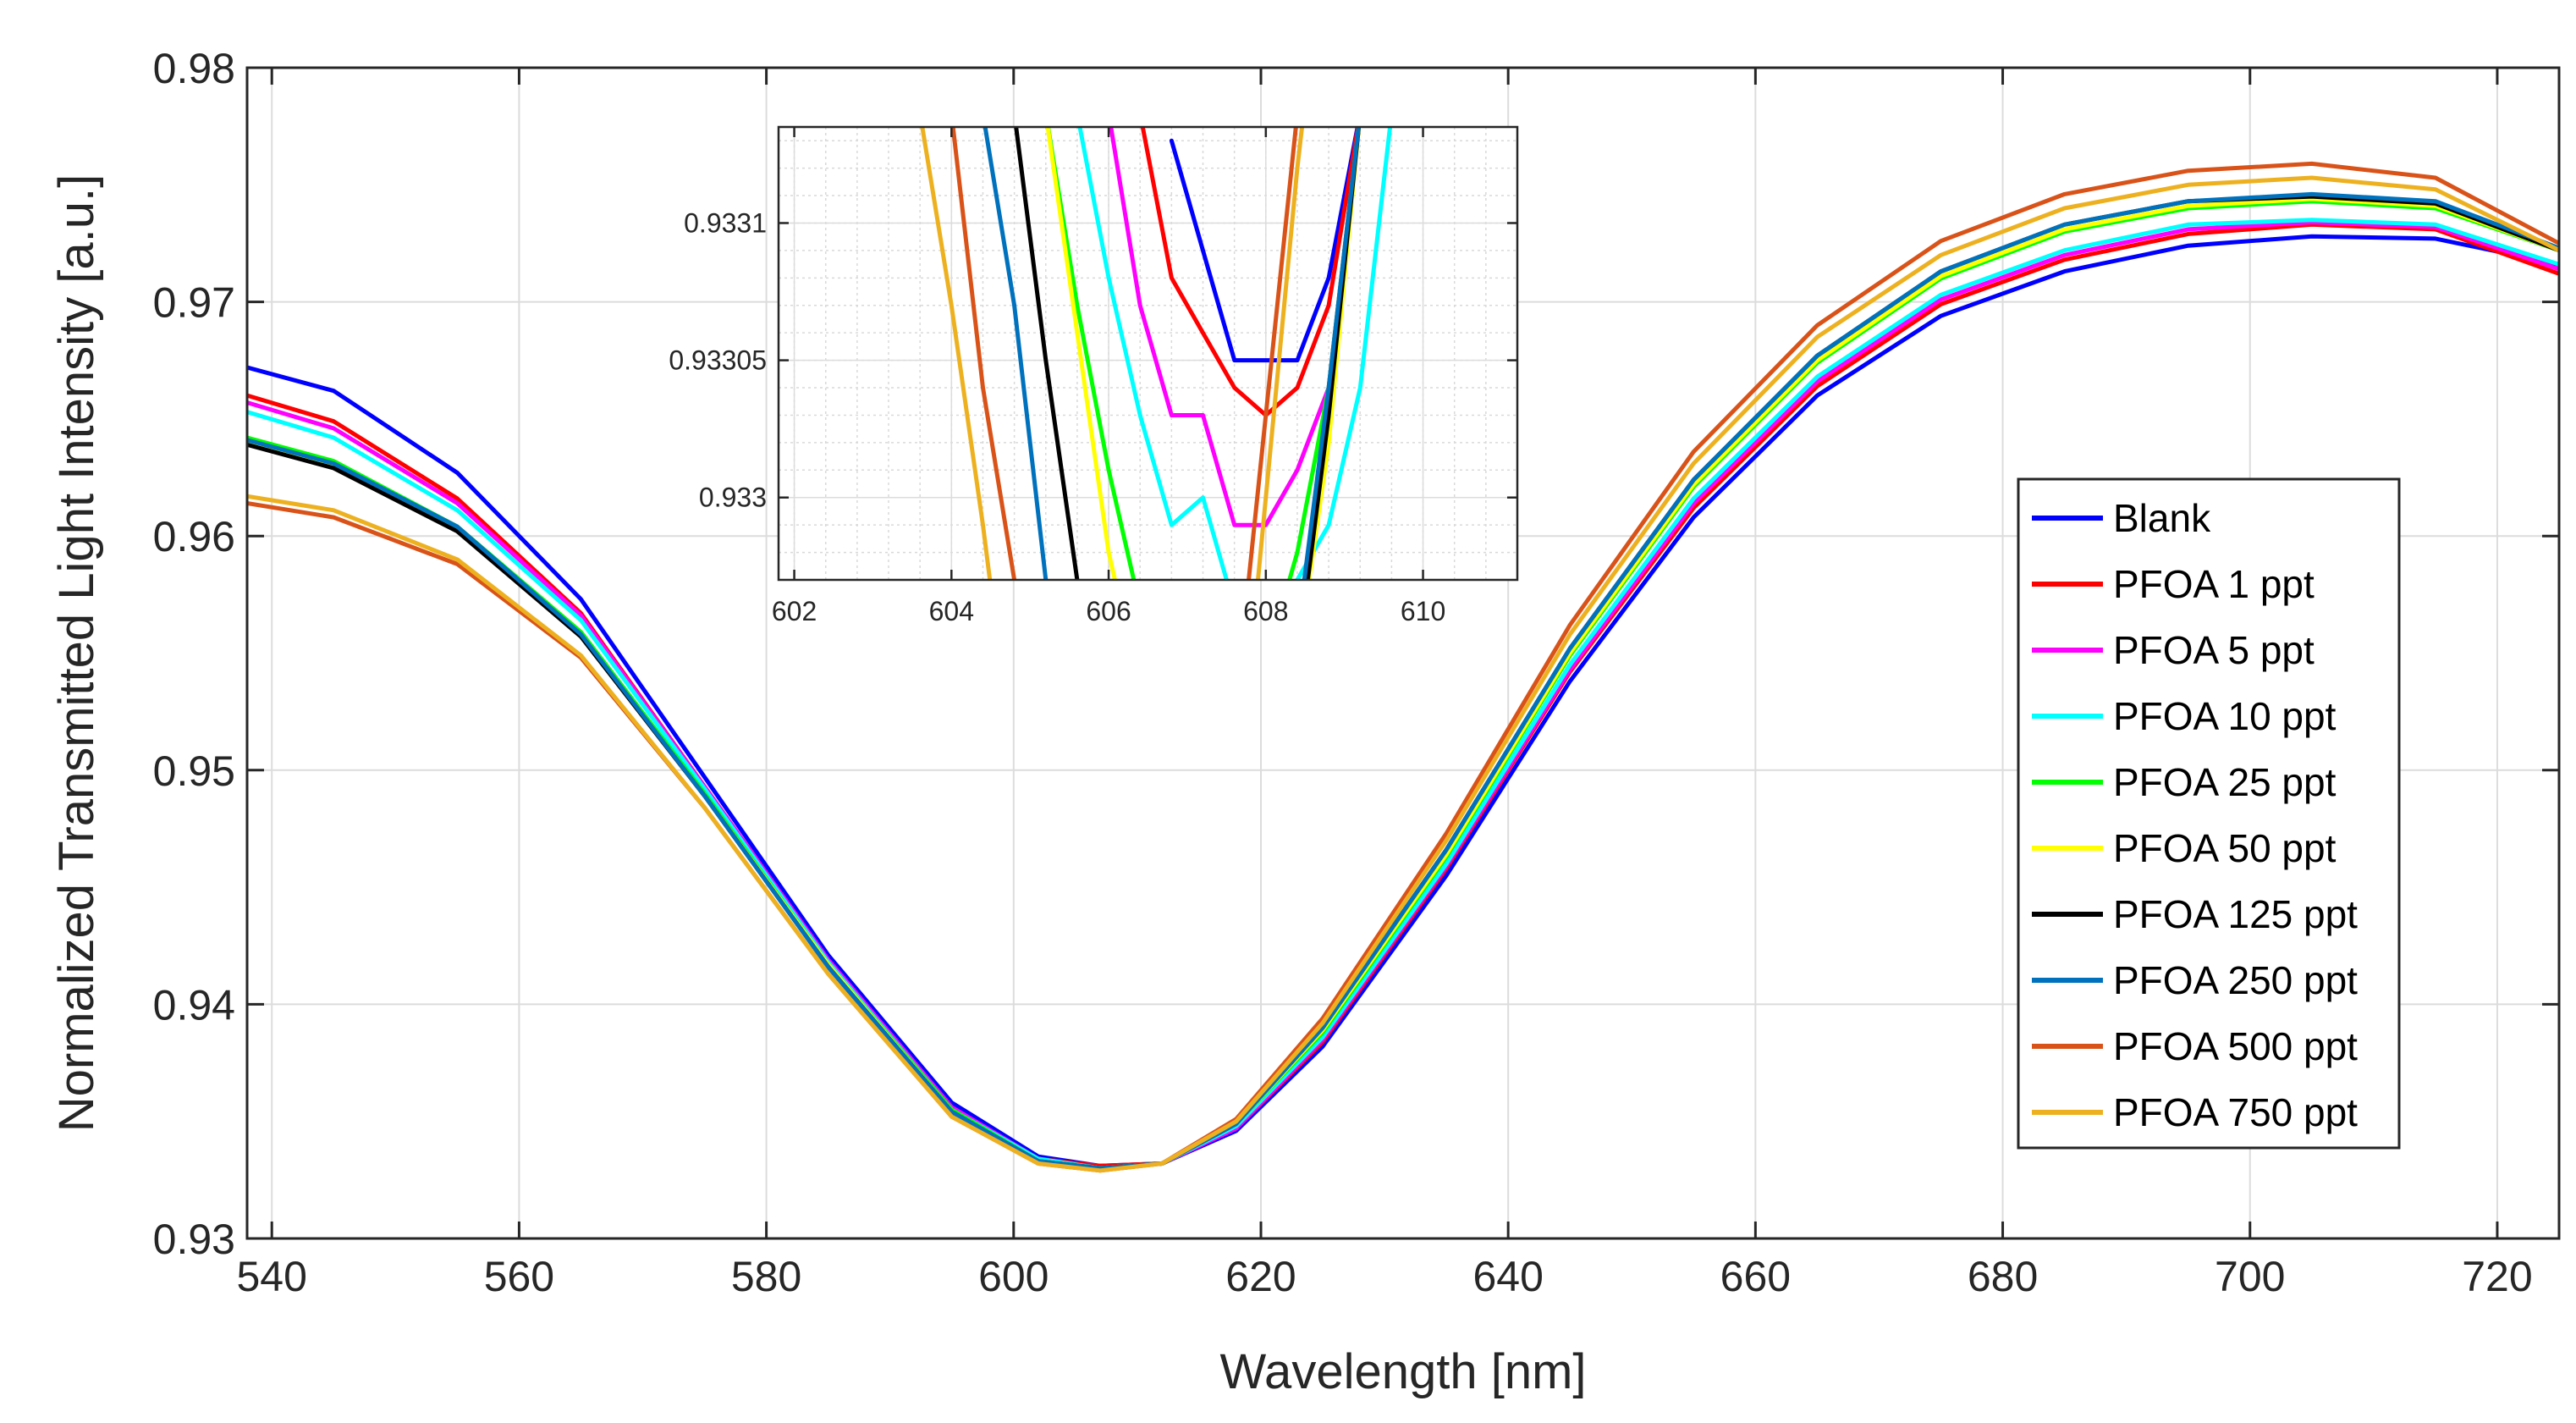 This screenshot has width=2576, height=1423. I want to click on inset-y-tick-label: 0.9331, so click(725, 222).